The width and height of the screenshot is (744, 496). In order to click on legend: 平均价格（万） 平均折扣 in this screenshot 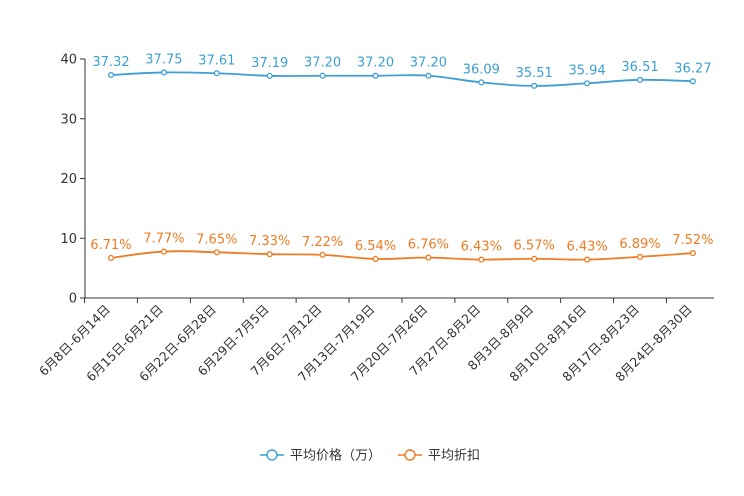, I will do `click(370, 456)`.